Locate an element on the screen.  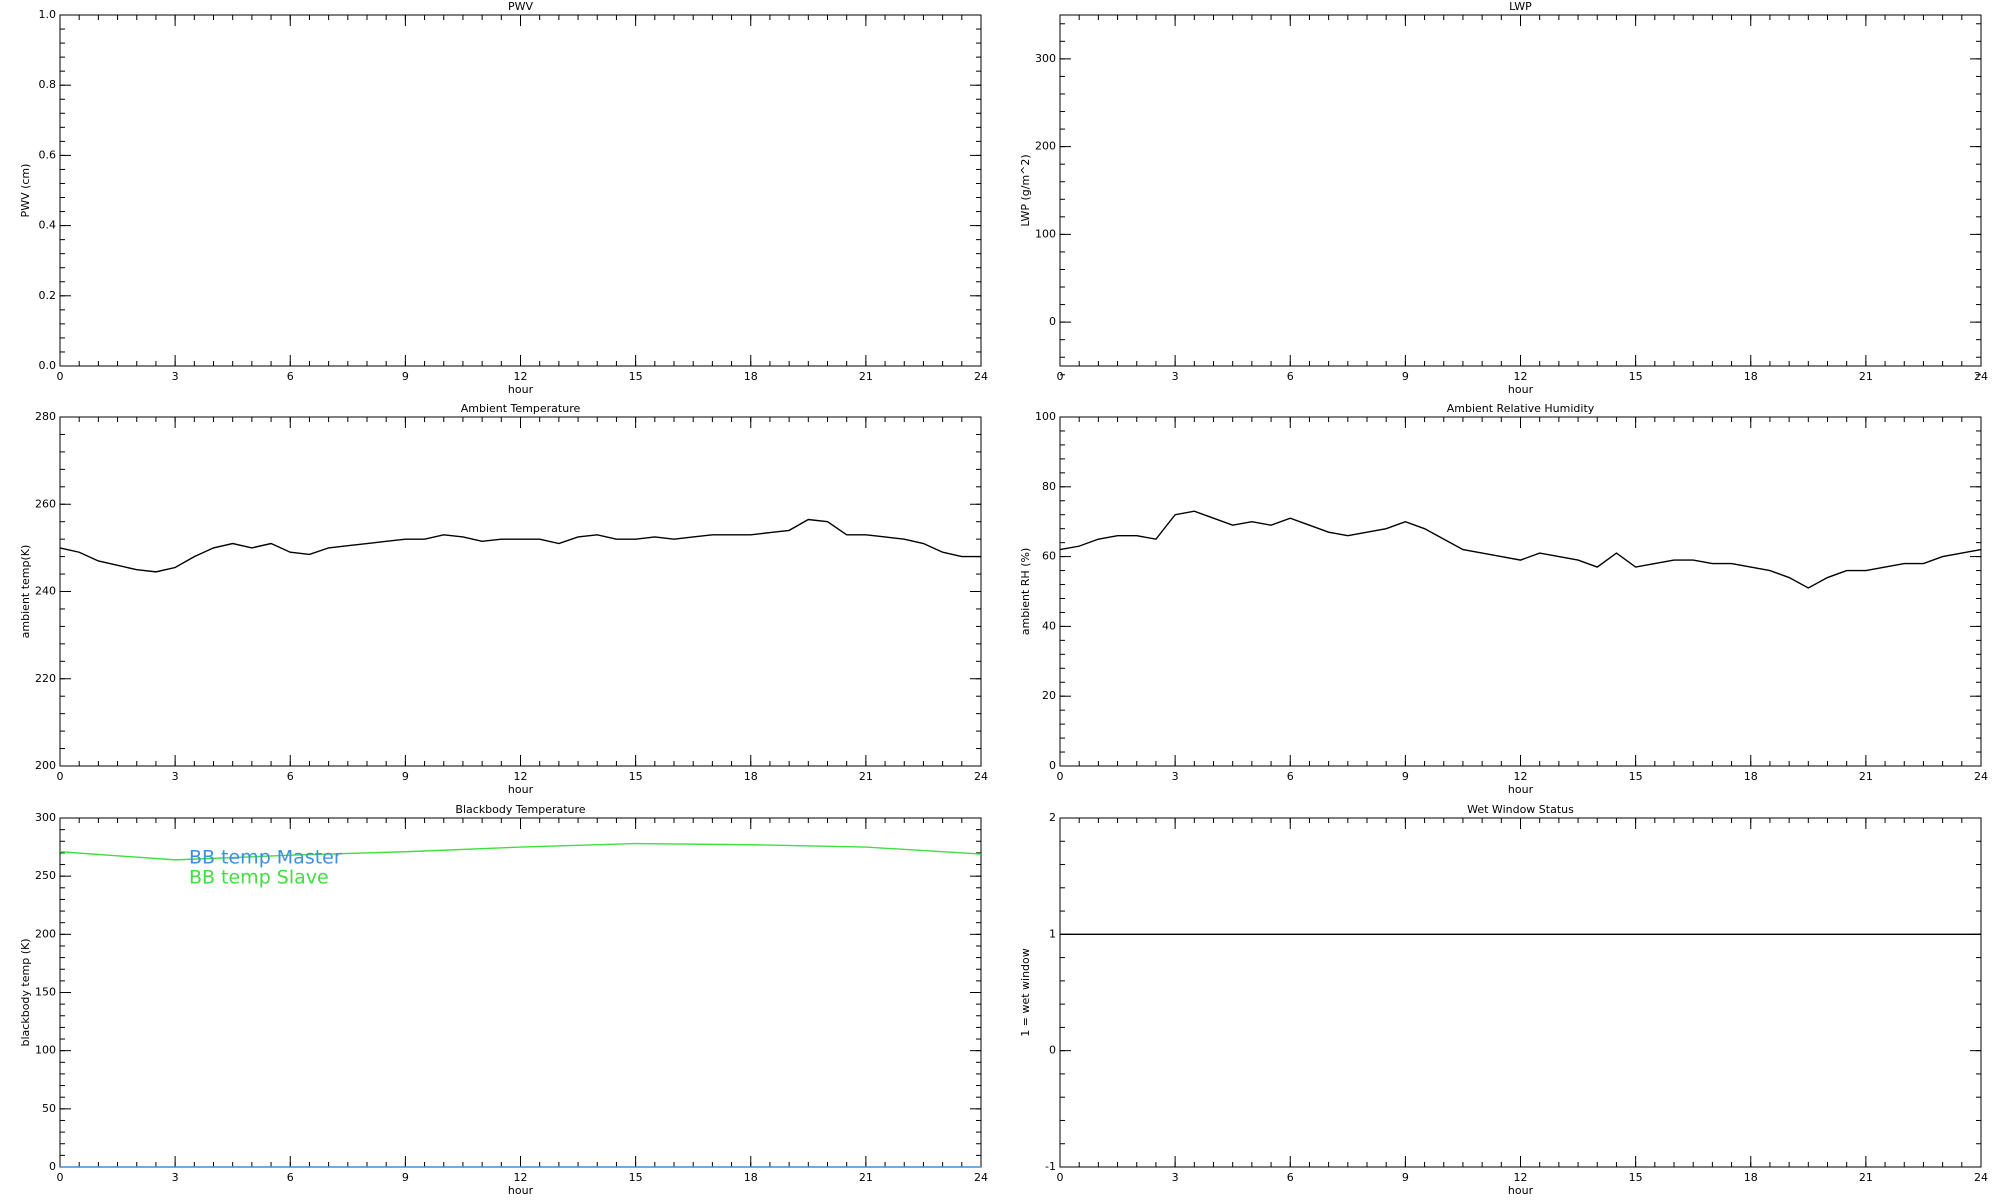
y-tick-label: 0.8 is located at coordinates (48, 84).